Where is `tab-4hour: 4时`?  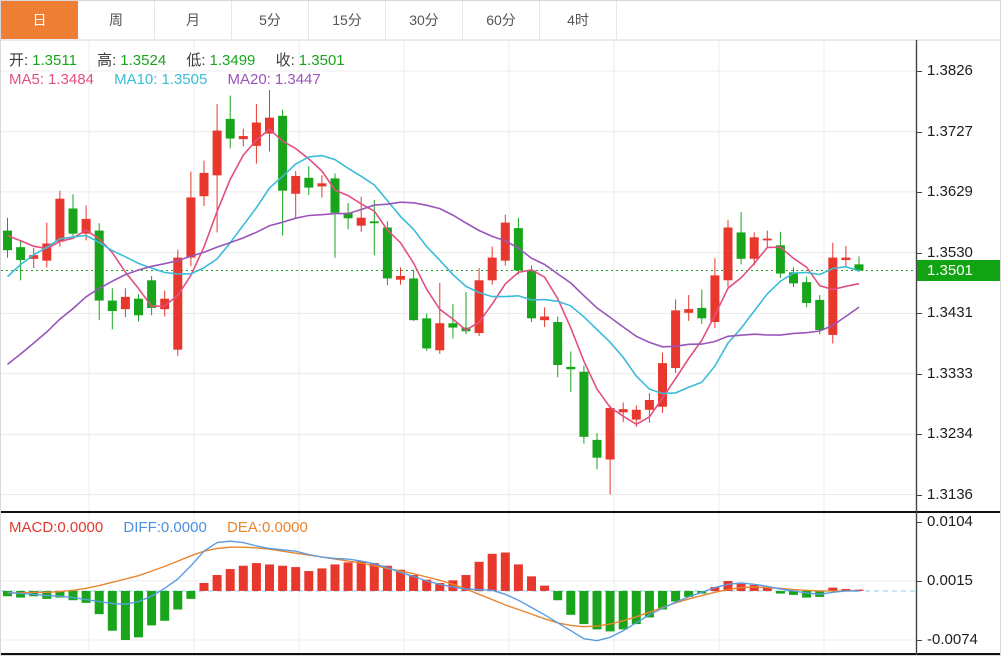 tab-4hour: 4时 is located at coordinates (578, 20).